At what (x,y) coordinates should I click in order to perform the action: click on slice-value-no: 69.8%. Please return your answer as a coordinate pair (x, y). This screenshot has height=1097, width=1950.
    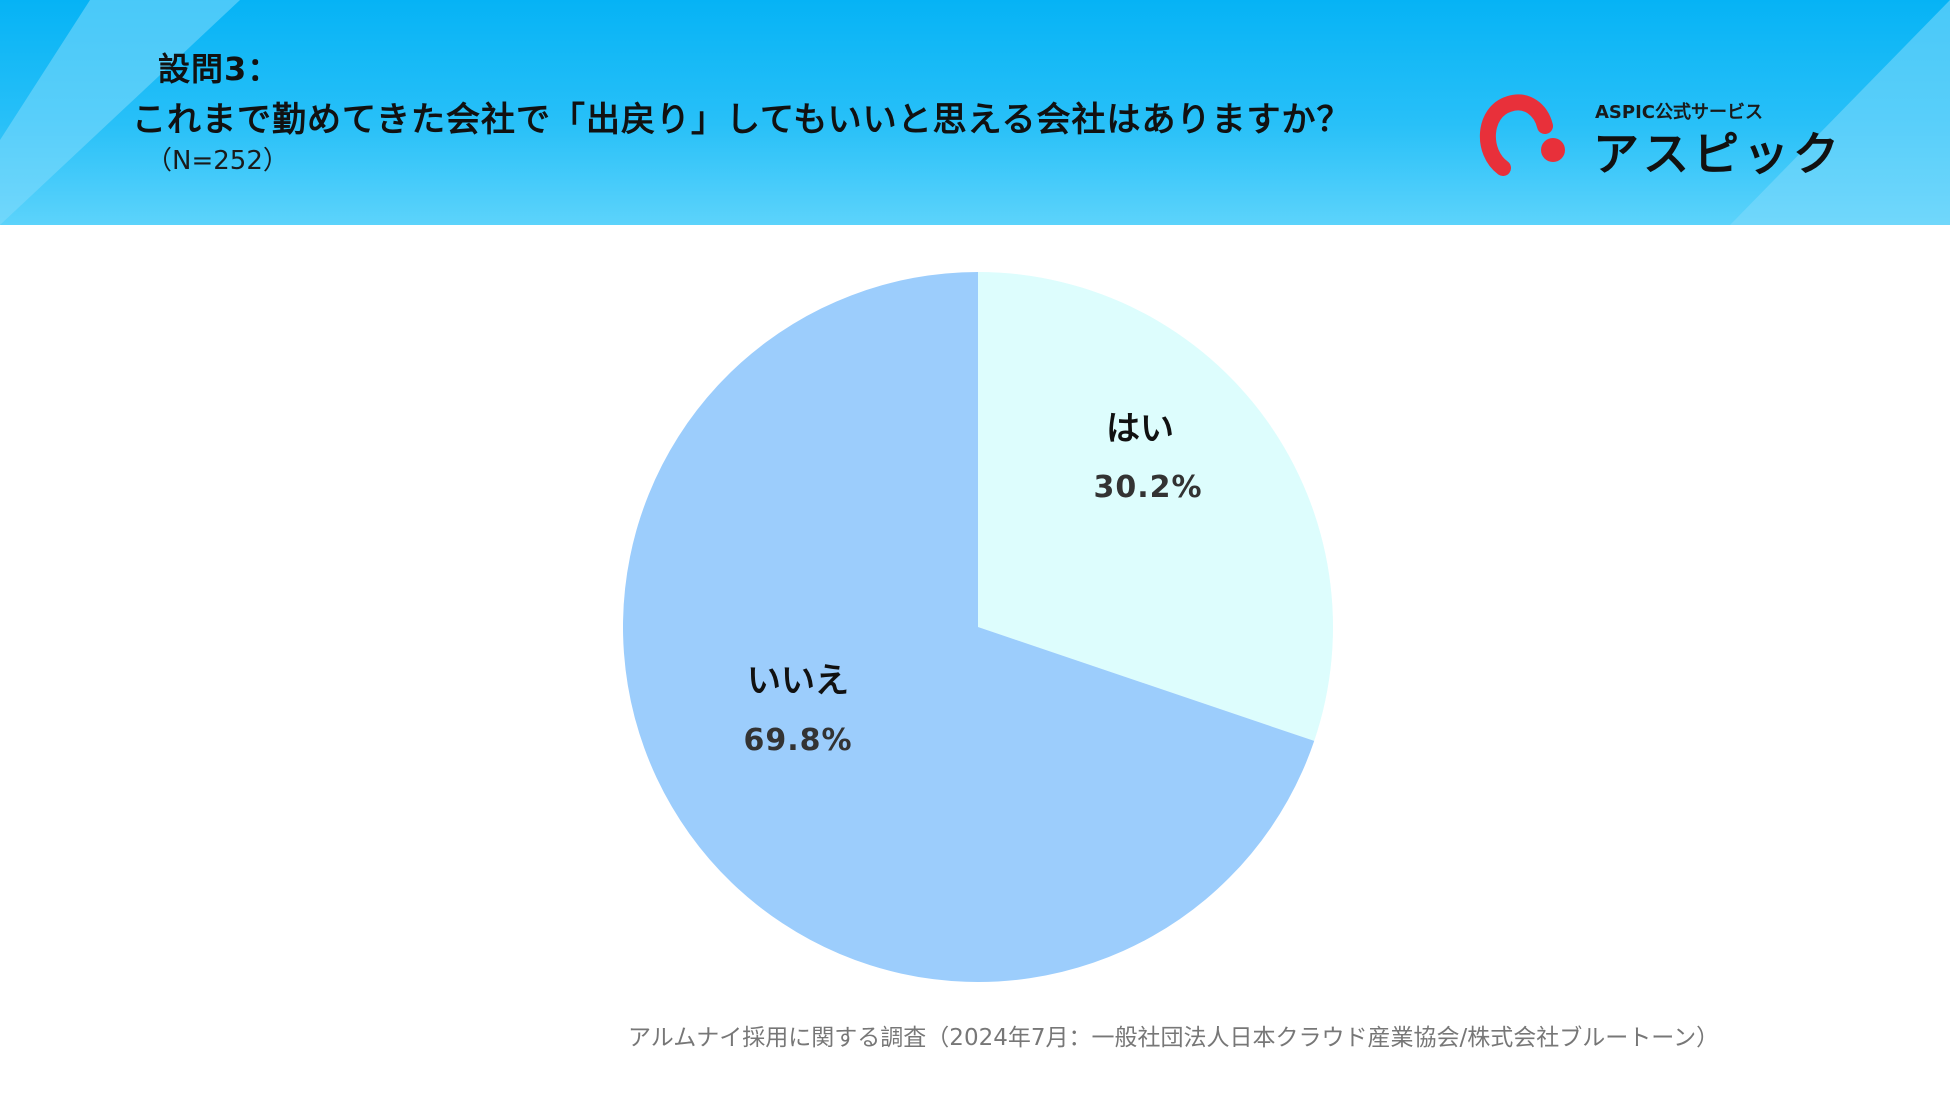
    Looking at the image, I should click on (797, 740).